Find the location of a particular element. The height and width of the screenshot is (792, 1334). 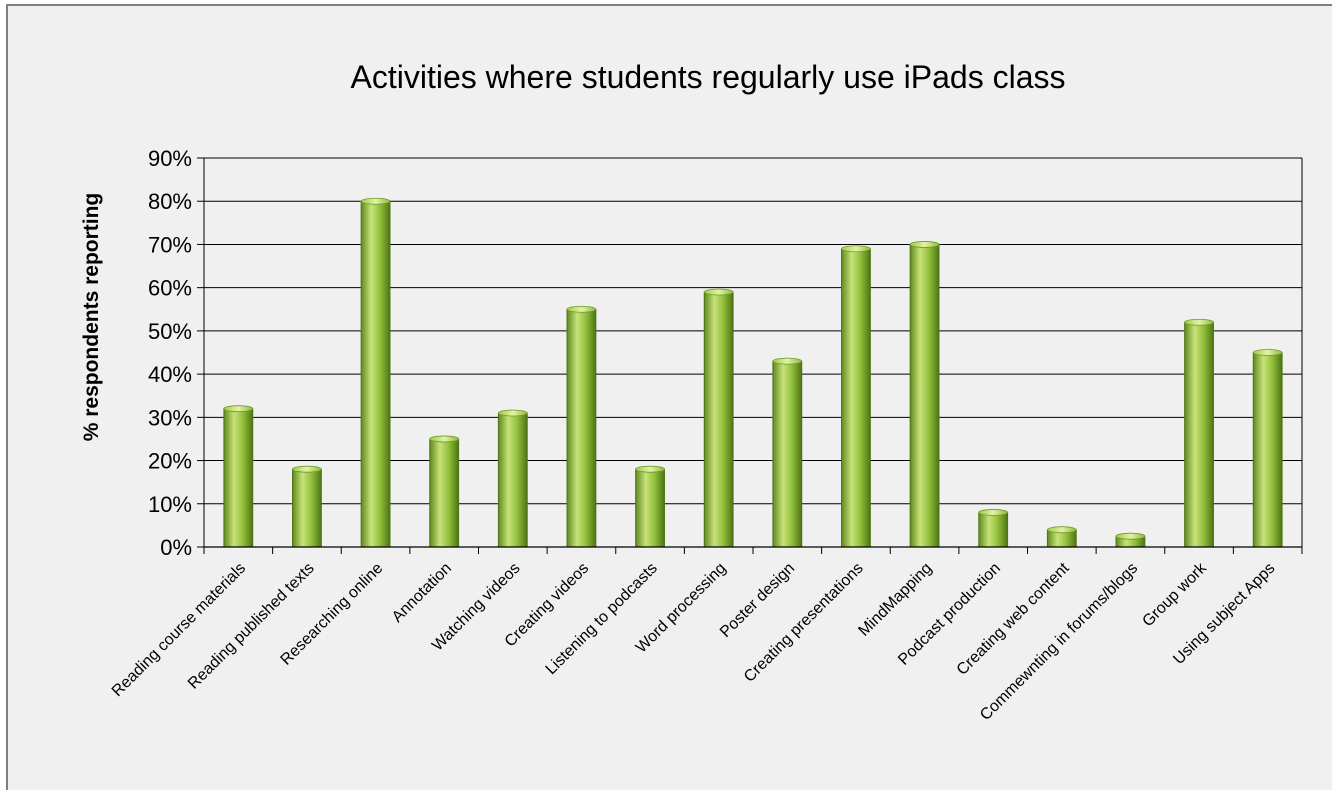

y-axis-label: % respondents reporting is located at coordinates (91, 317).